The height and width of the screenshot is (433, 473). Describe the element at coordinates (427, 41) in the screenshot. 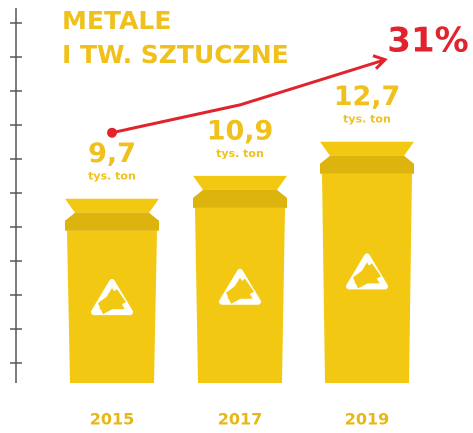

I see `growth-annotation: 31%` at that location.